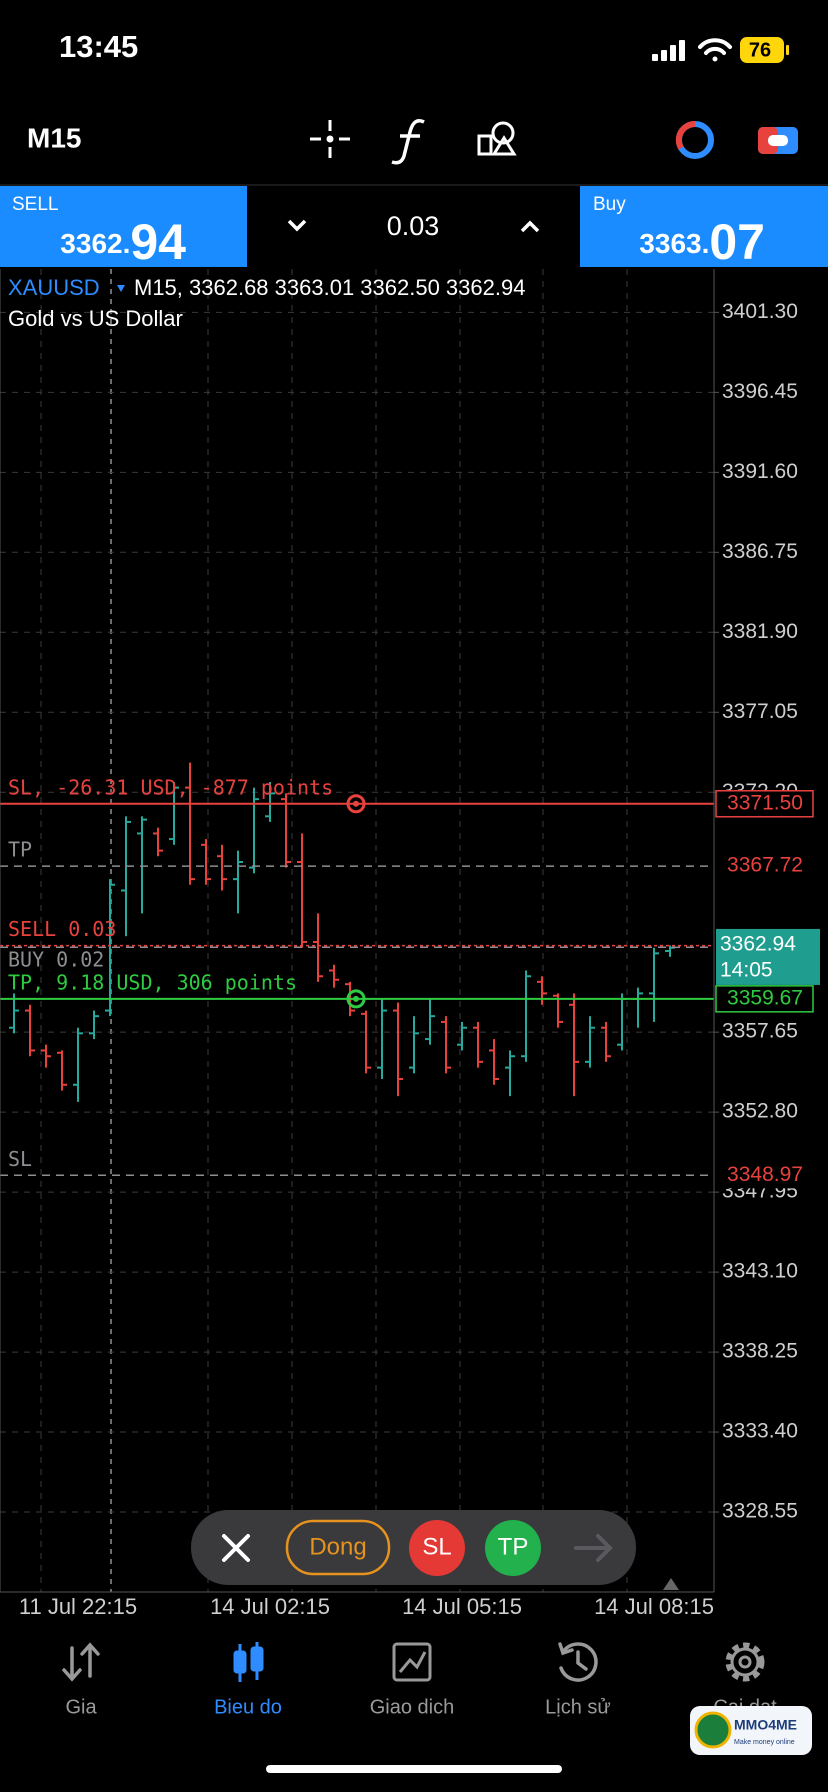 The height and width of the screenshot is (1792, 828). What do you see at coordinates (81, 1662) in the screenshot?
I see `nav-icon-quotes` at bounding box center [81, 1662].